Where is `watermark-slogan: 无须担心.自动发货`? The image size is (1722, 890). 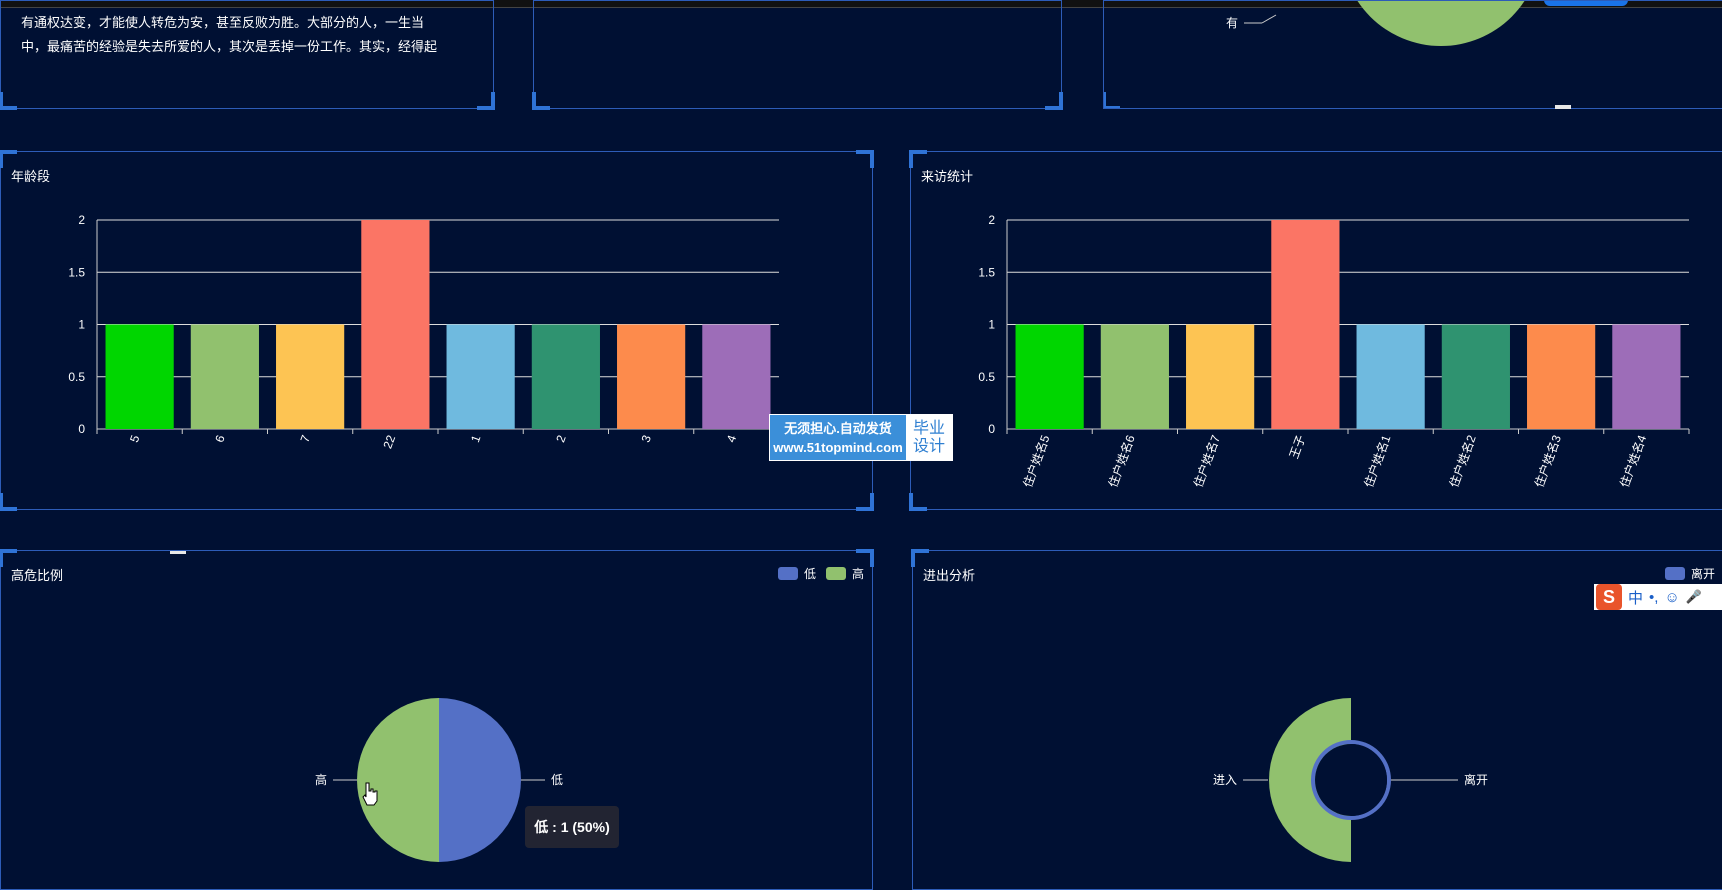
watermark-slogan: 无须担心.自动发货 is located at coordinates (838, 428).